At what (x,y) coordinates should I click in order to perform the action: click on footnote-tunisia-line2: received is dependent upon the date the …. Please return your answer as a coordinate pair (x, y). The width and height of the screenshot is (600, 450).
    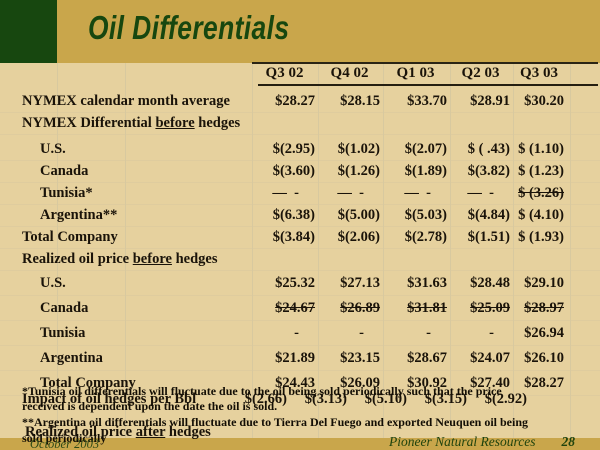
    Looking at the image, I should click on (150, 406).